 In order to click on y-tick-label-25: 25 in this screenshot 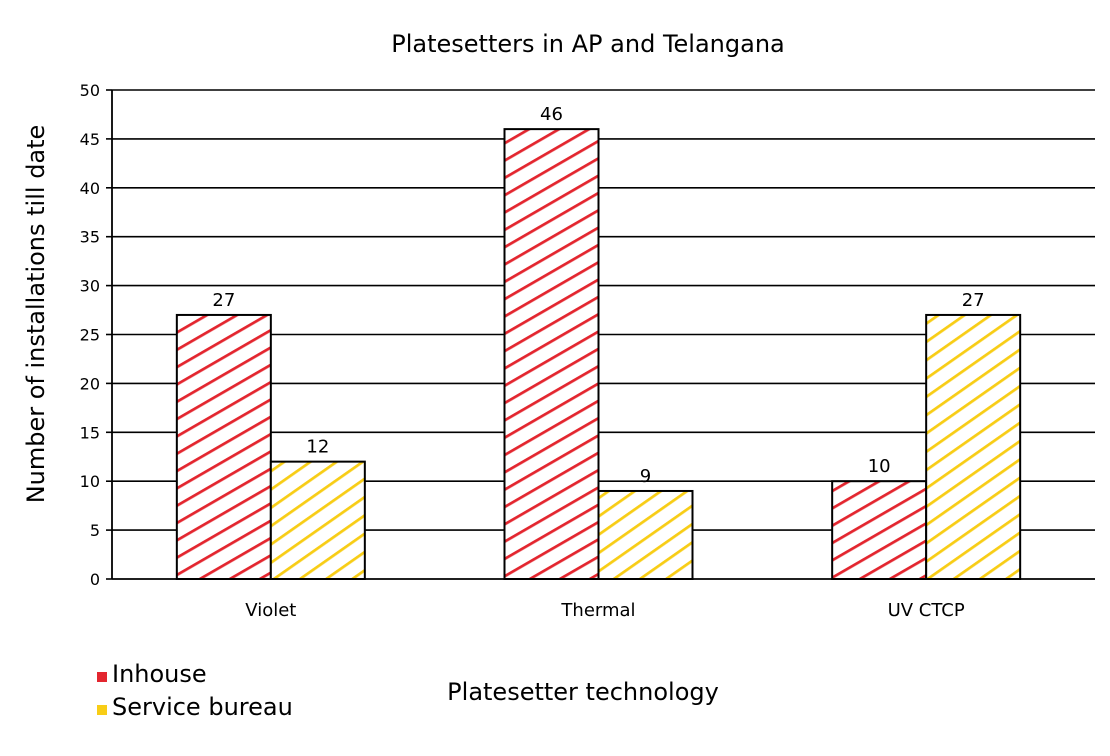, I will do `click(90, 335)`.